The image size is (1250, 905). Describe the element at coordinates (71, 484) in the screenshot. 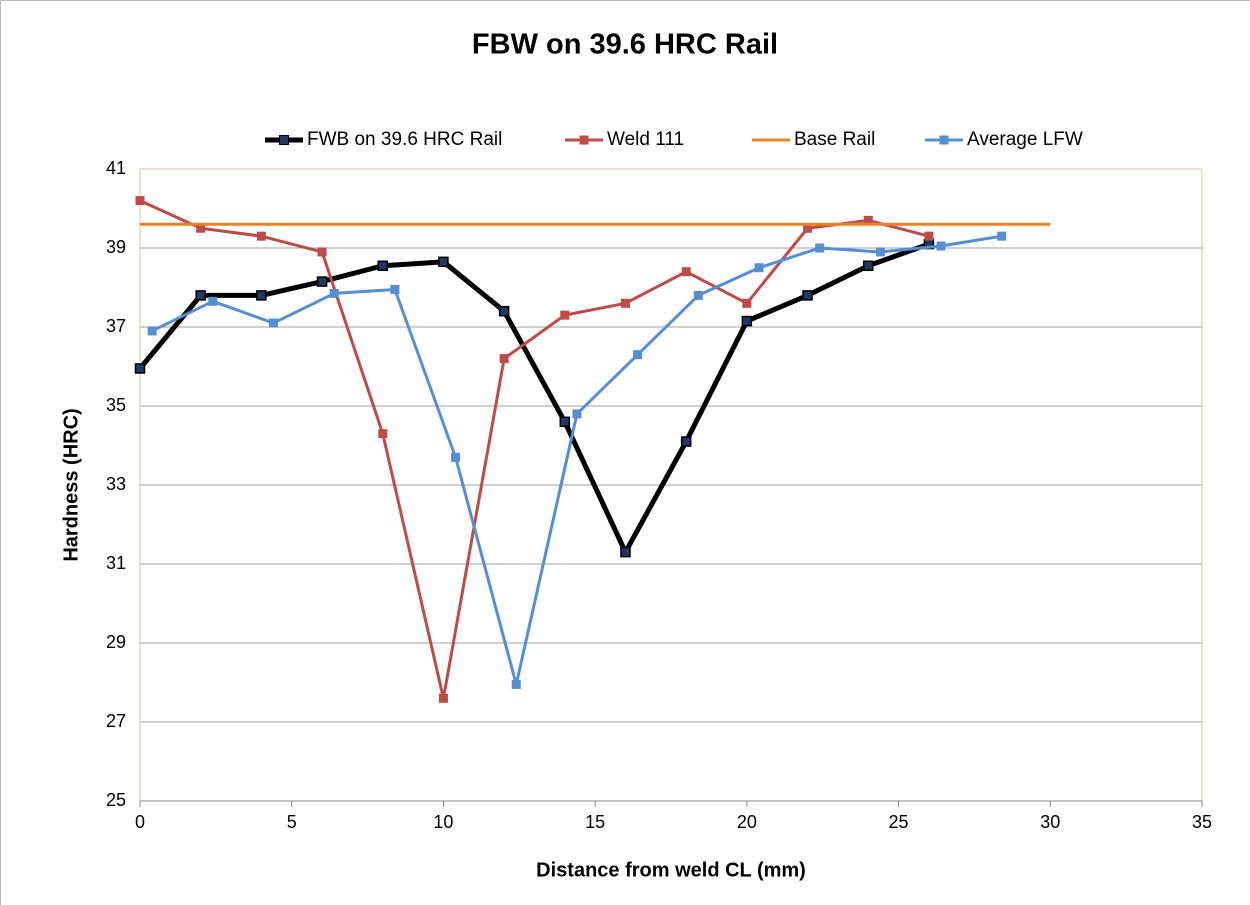

I see `y-axis-title: Hardness (HRC)` at that location.